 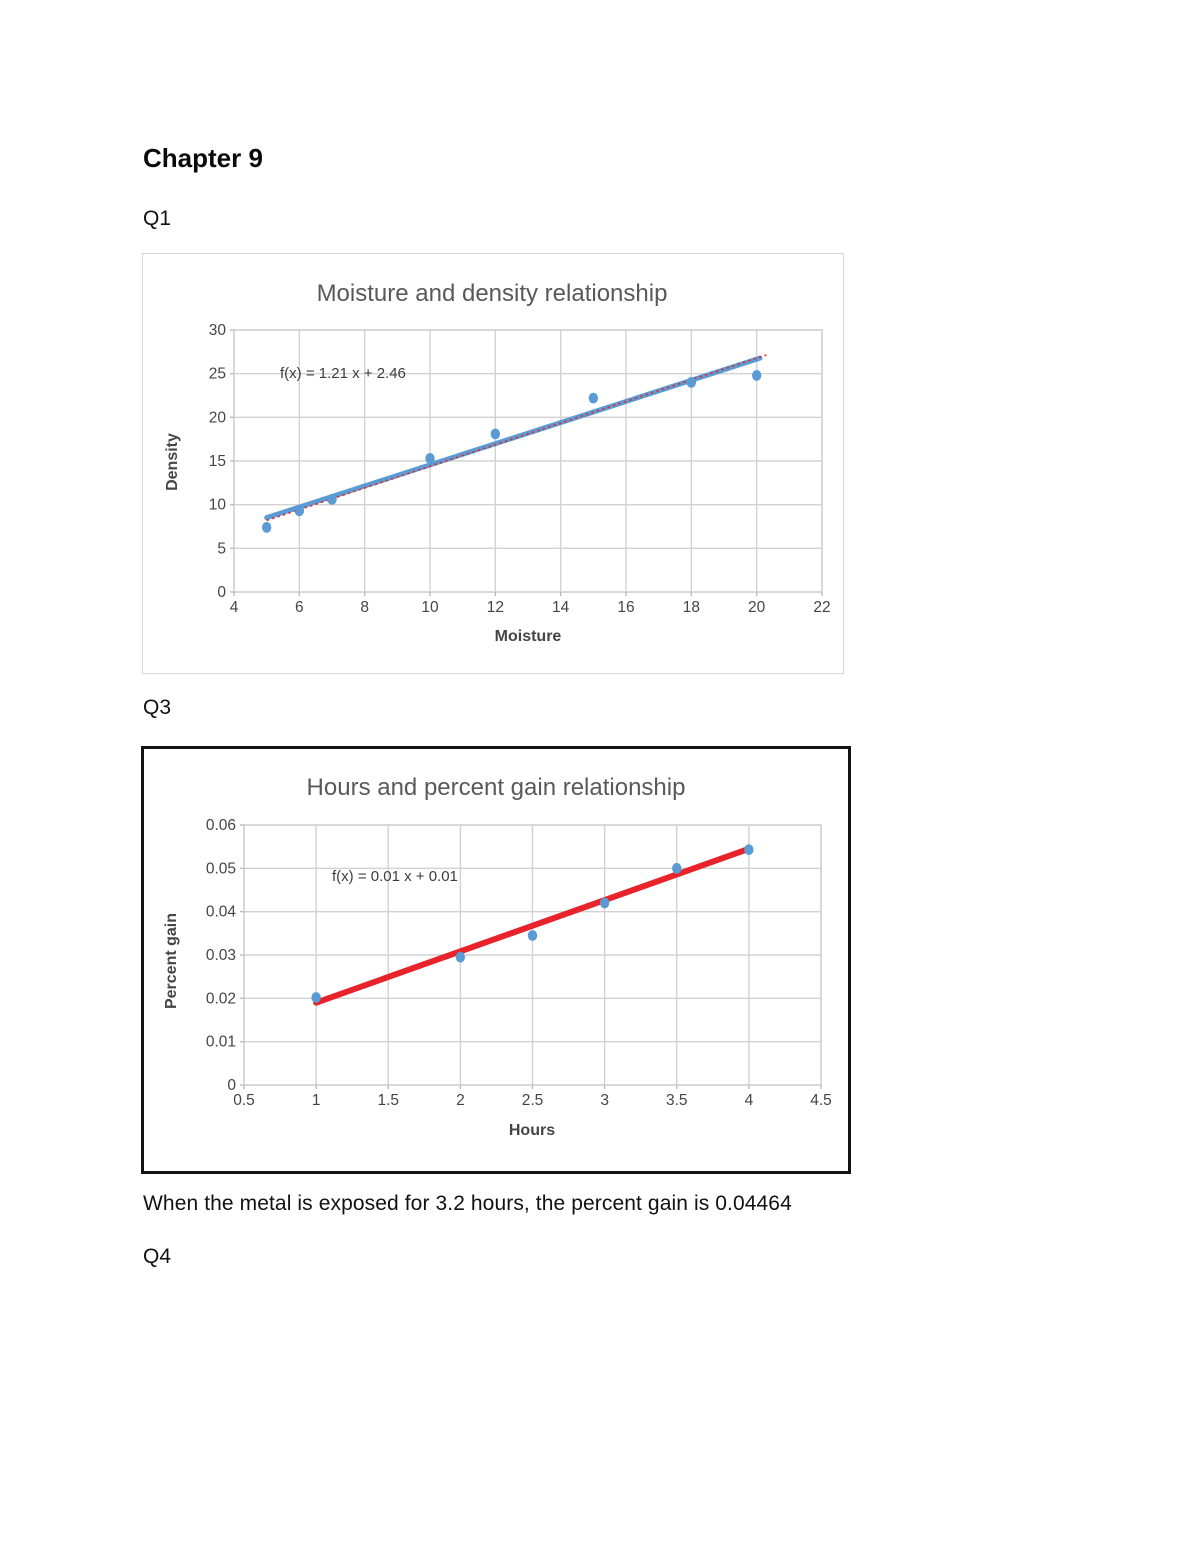 I want to click on question-label-q4: Q4, so click(x=157, y=1256).